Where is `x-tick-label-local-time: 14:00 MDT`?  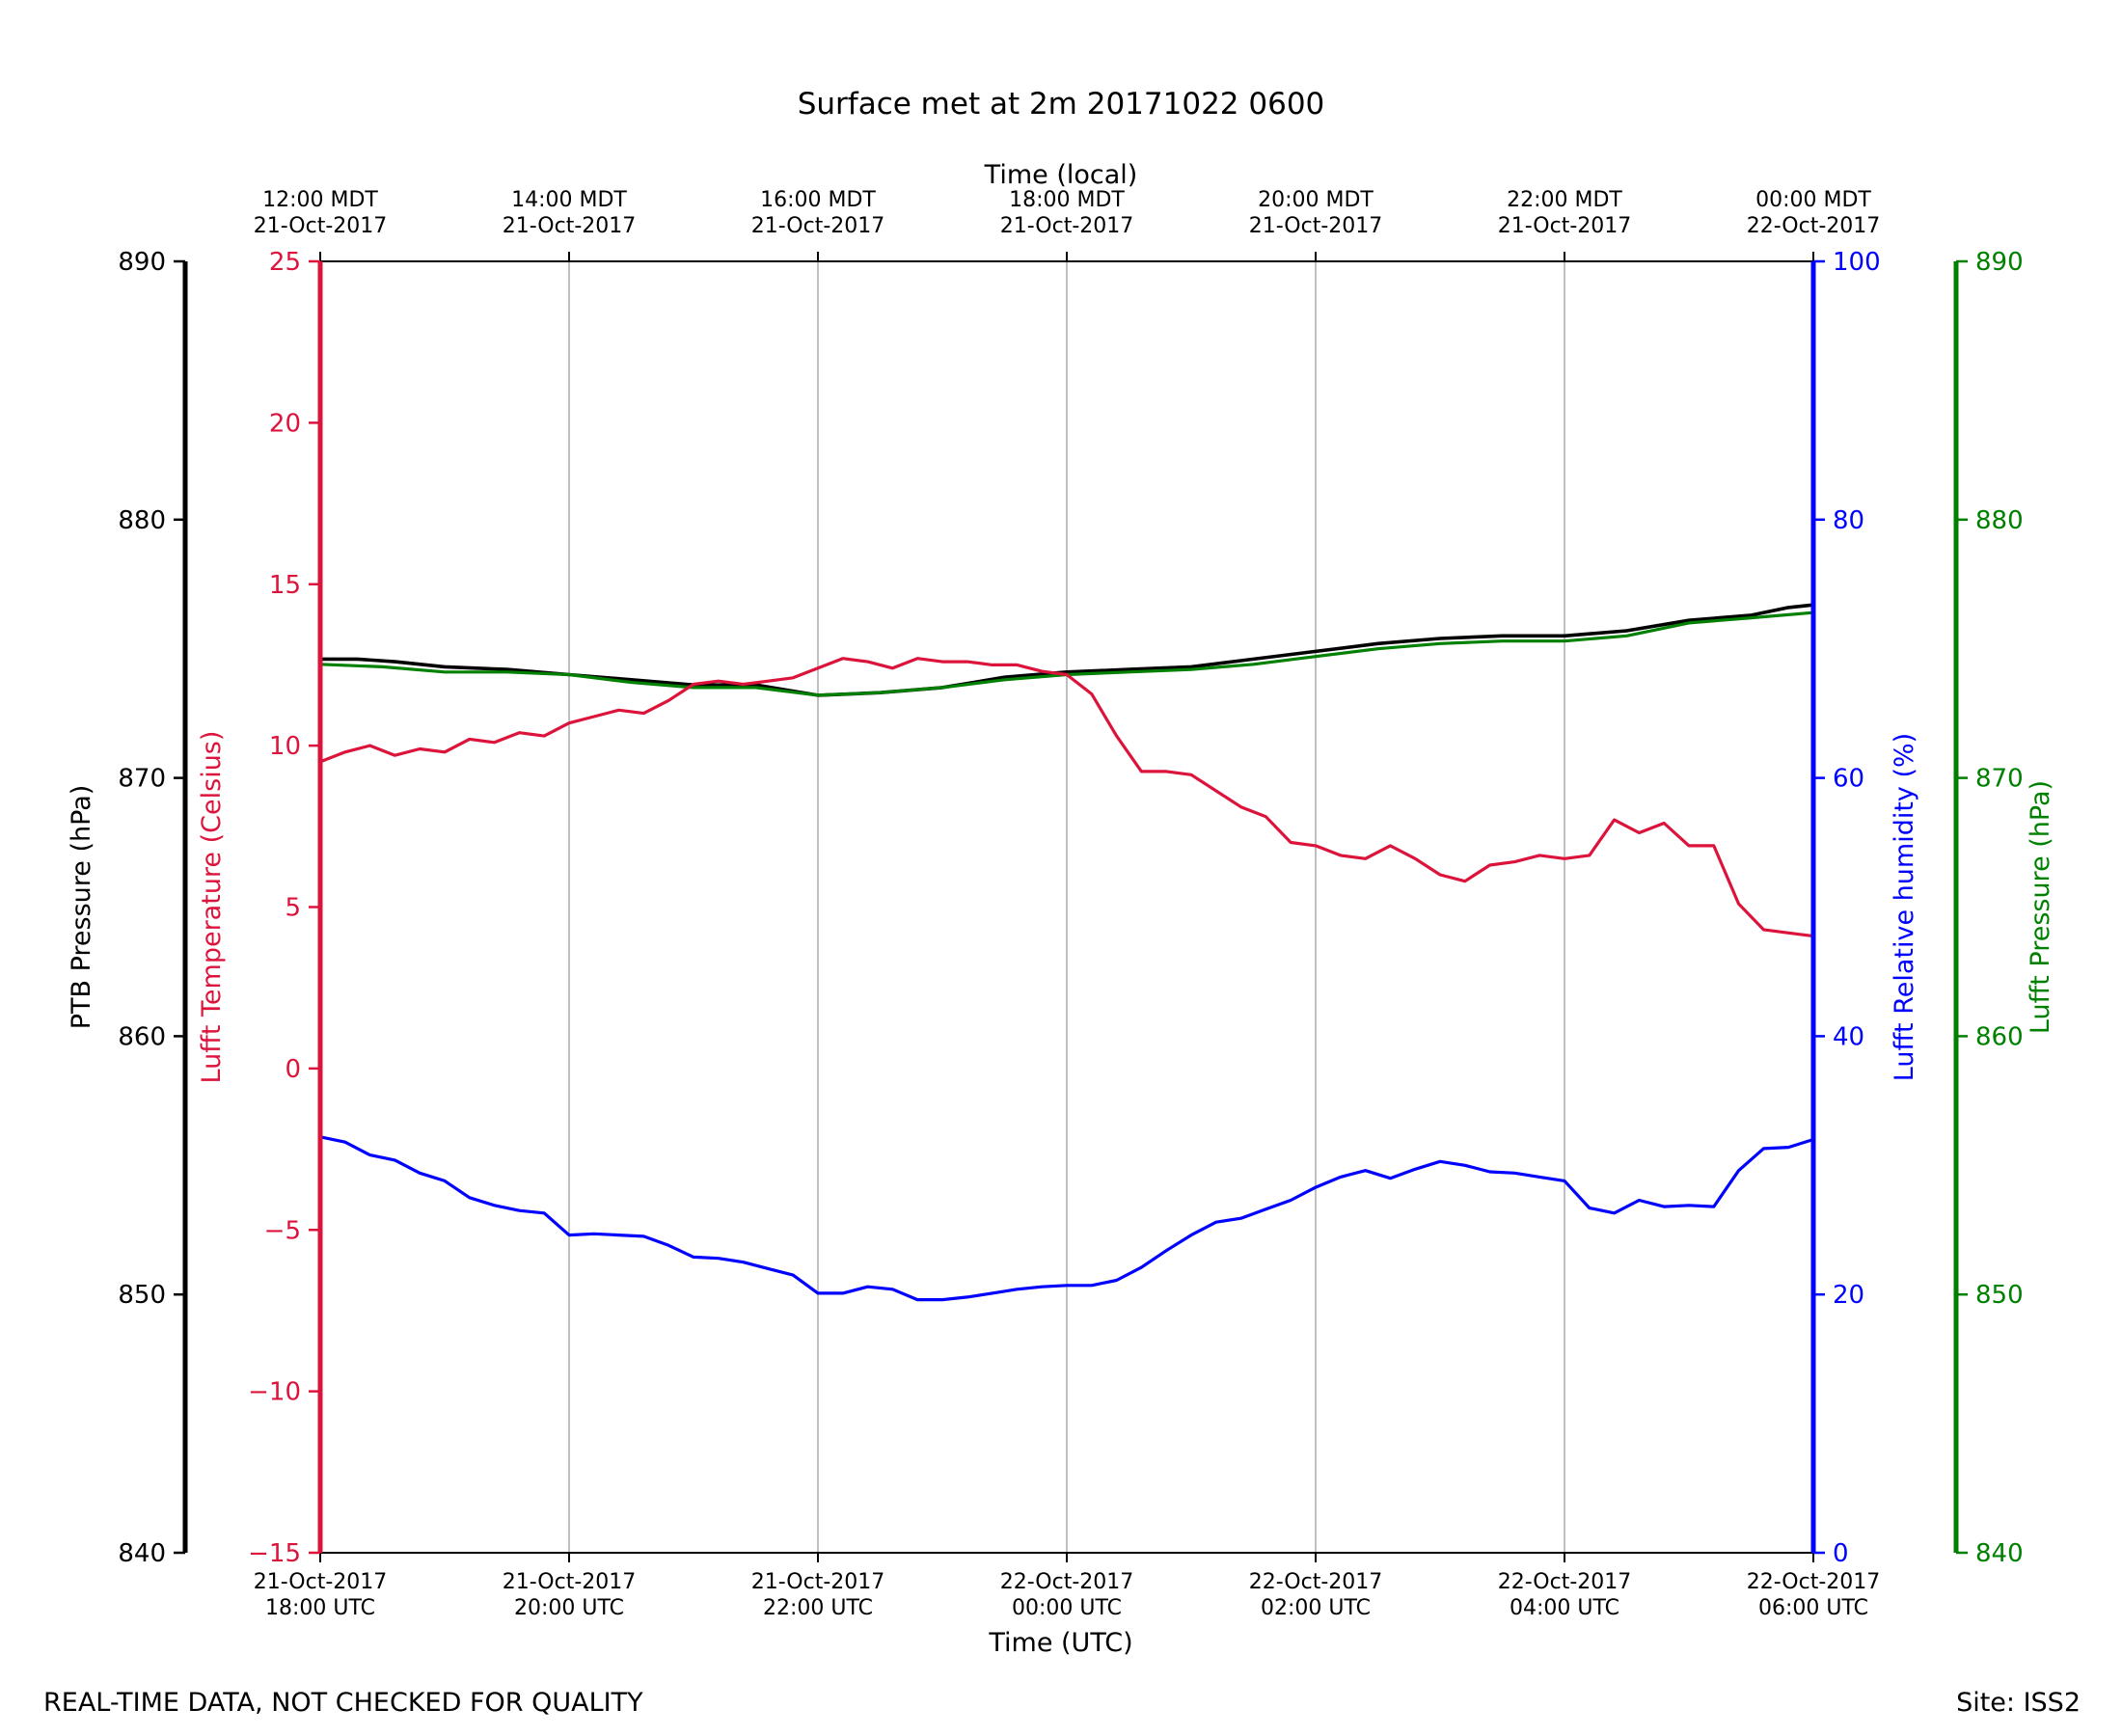 x-tick-label-local-time: 14:00 MDT is located at coordinates (569, 200).